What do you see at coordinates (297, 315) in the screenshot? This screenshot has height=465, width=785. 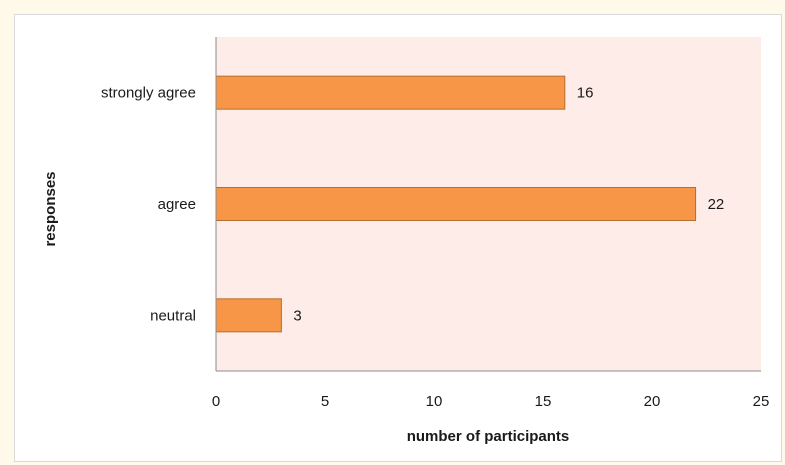 I see `data-label-neutral: 3` at bounding box center [297, 315].